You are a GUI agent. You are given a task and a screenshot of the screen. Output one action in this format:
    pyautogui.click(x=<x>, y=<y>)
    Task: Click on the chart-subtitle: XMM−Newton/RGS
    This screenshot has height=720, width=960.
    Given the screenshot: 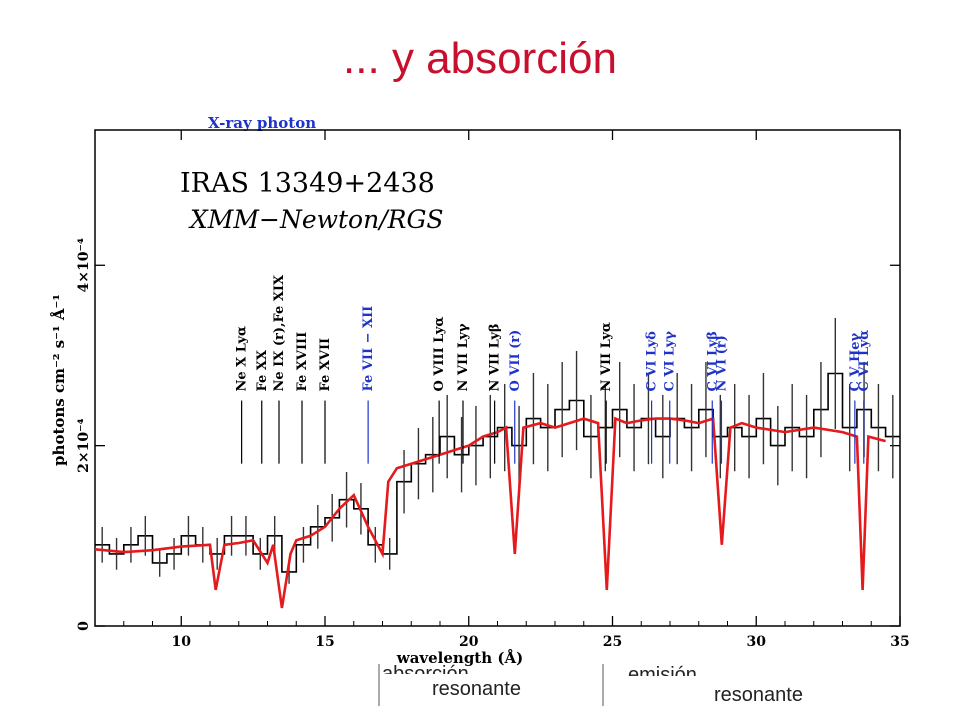 What is the action you would take?
    pyautogui.click(x=316, y=219)
    